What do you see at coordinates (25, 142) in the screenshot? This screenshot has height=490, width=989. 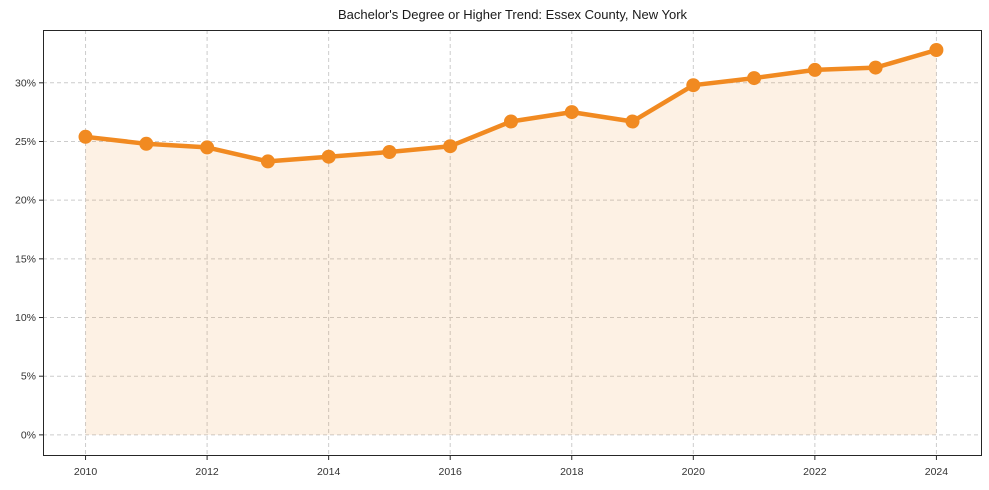 I see `y-tick-label-25: 25%` at bounding box center [25, 142].